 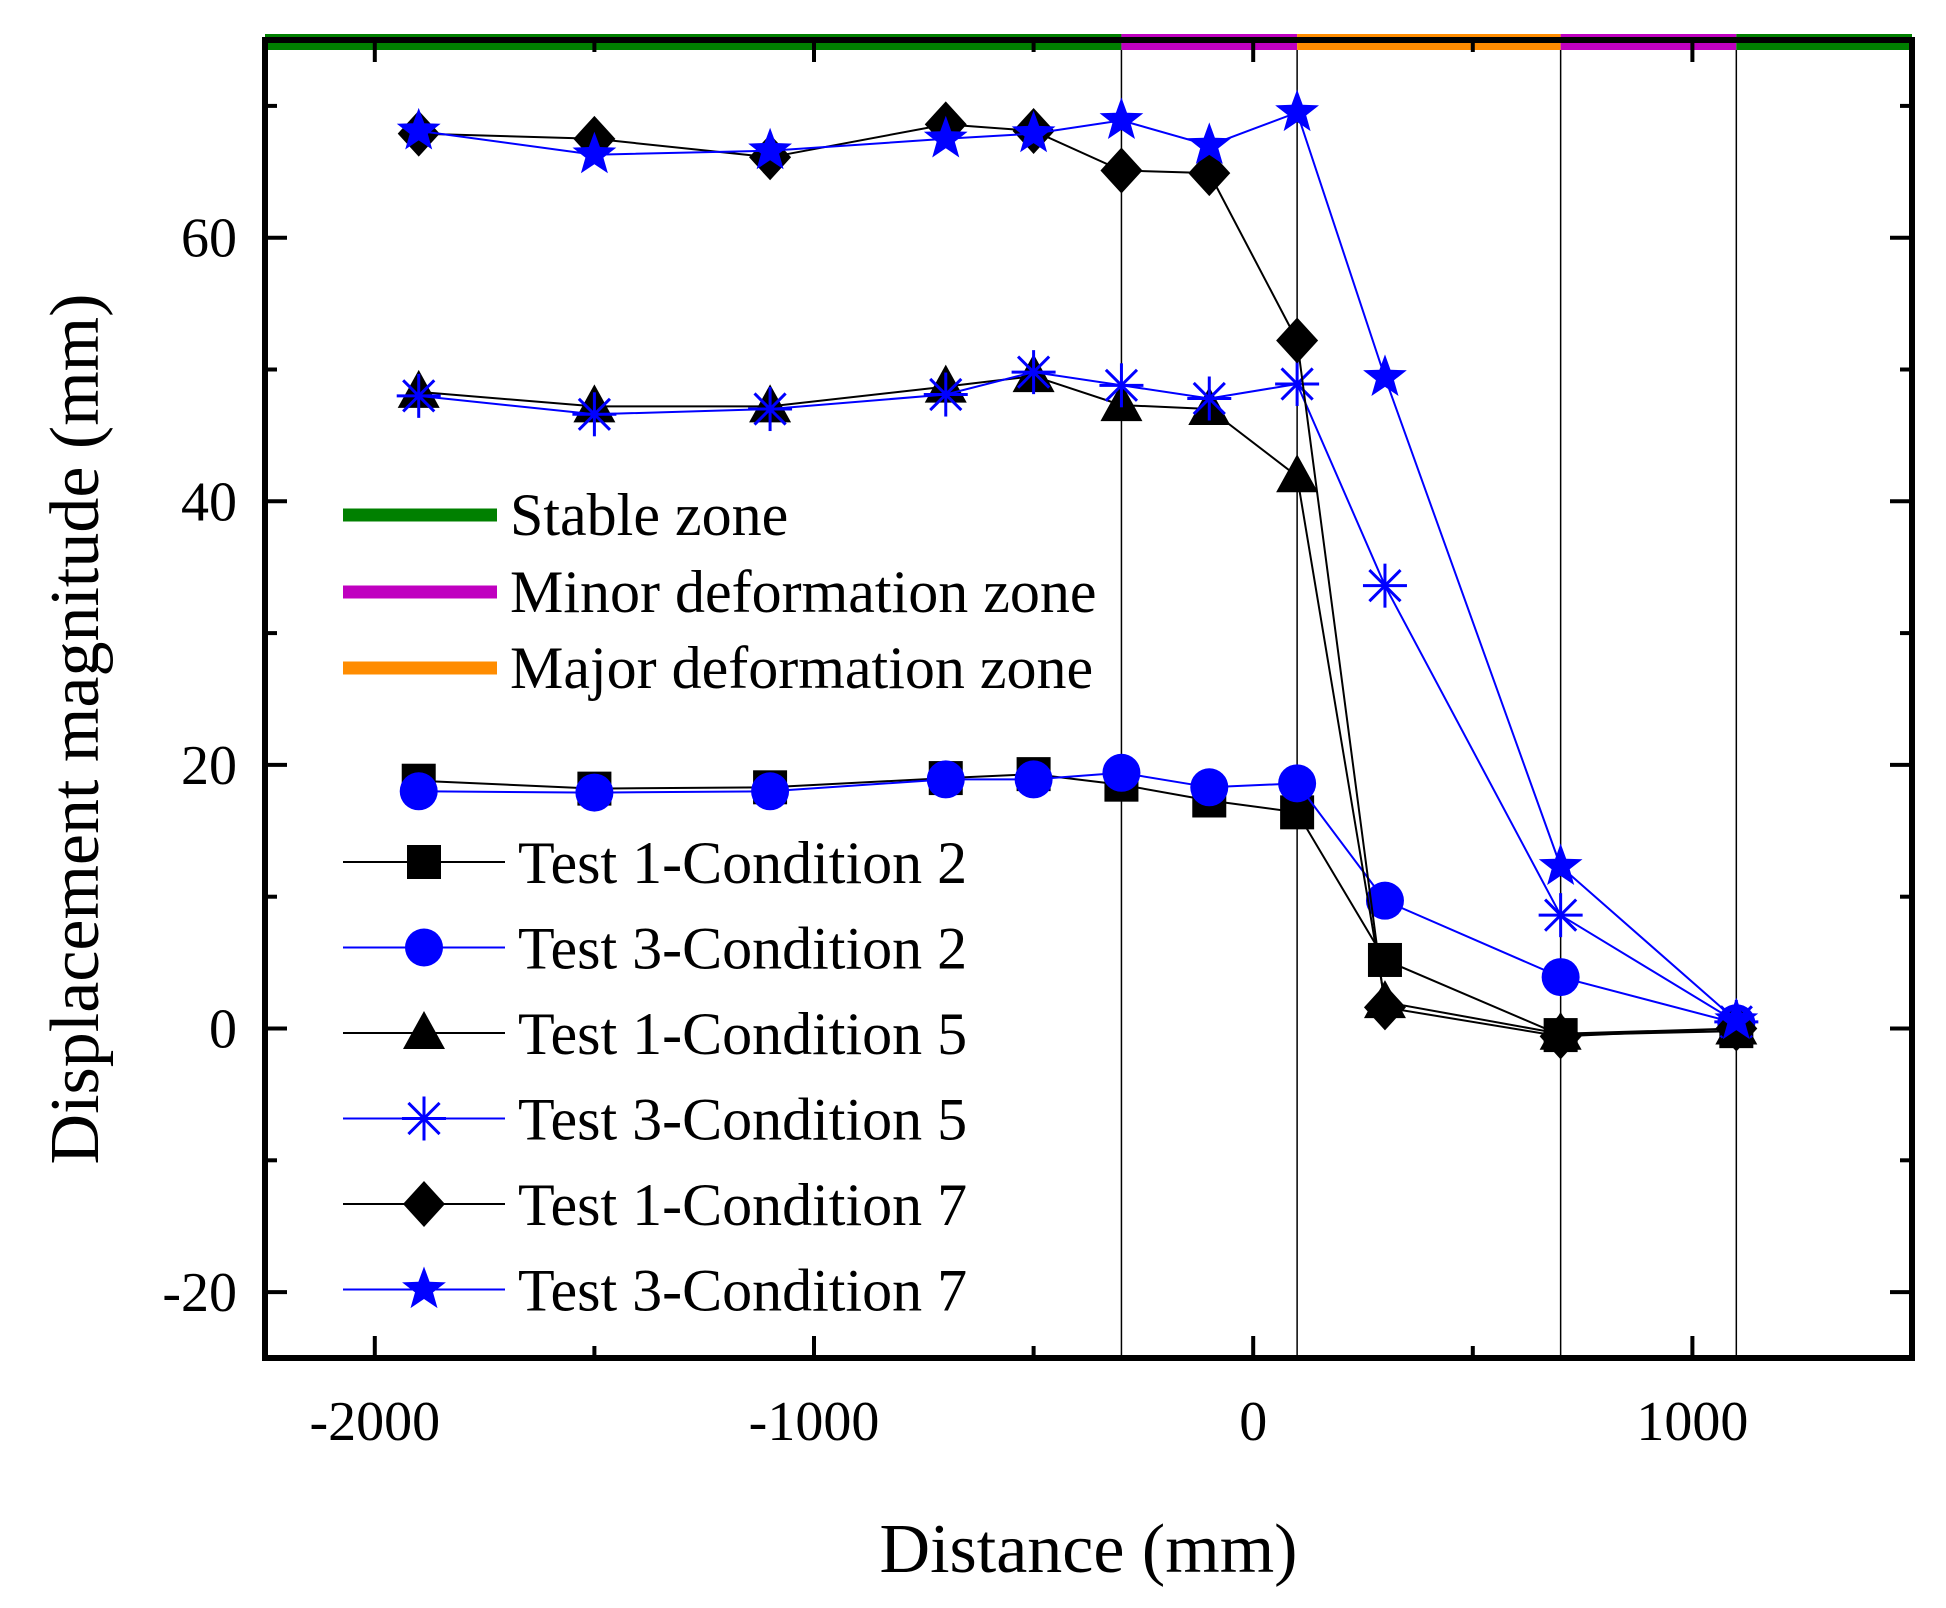 What do you see at coordinates (1692, 1422) in the screenshot?
I see `x-tick-label: 1000` at bounding box center [1692, 1422].